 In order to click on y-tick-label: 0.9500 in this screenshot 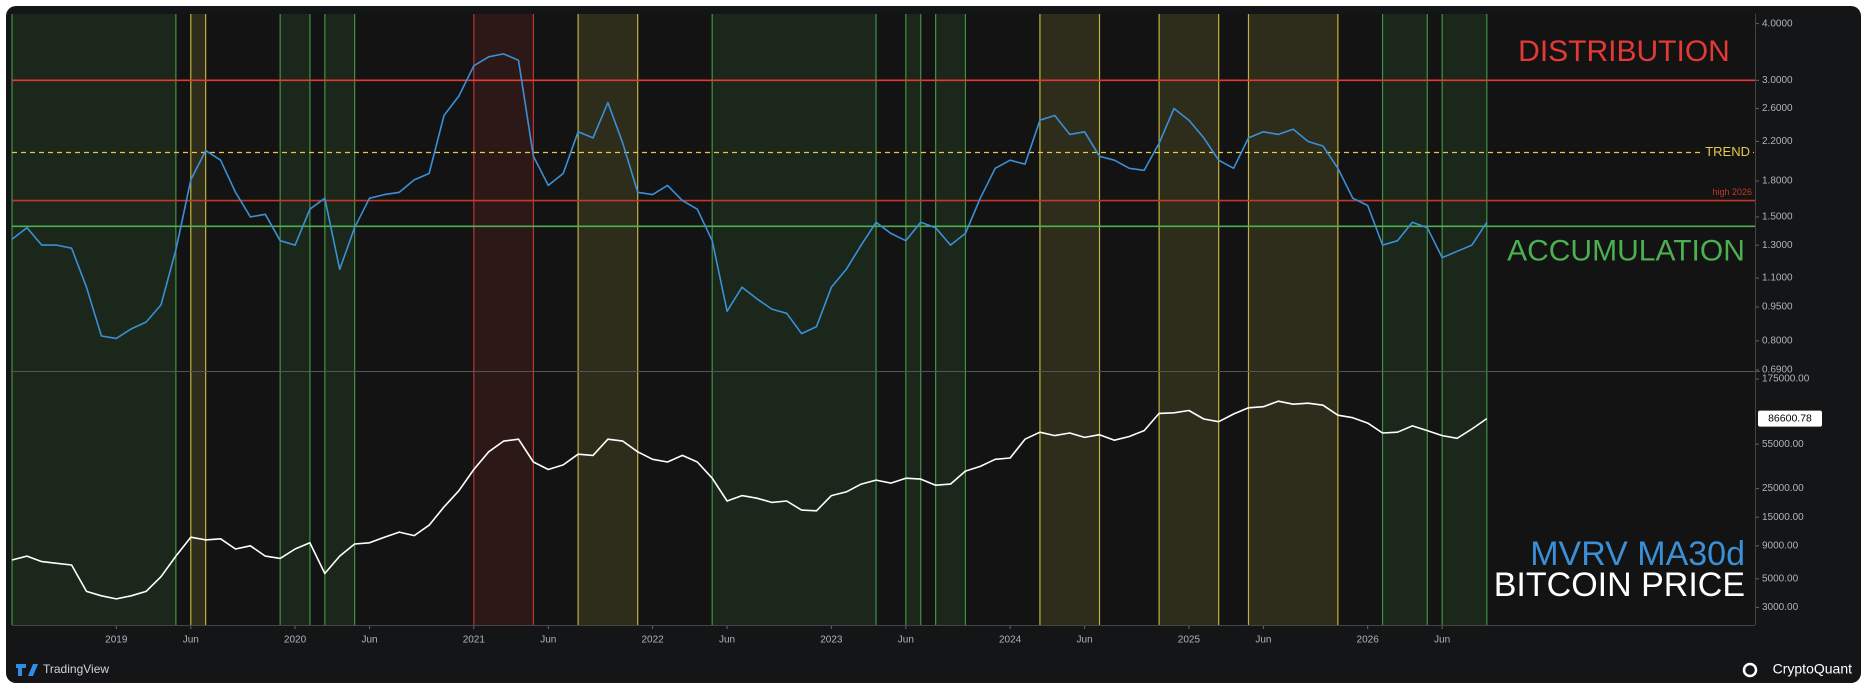, I will do `click(1777, 307)`.